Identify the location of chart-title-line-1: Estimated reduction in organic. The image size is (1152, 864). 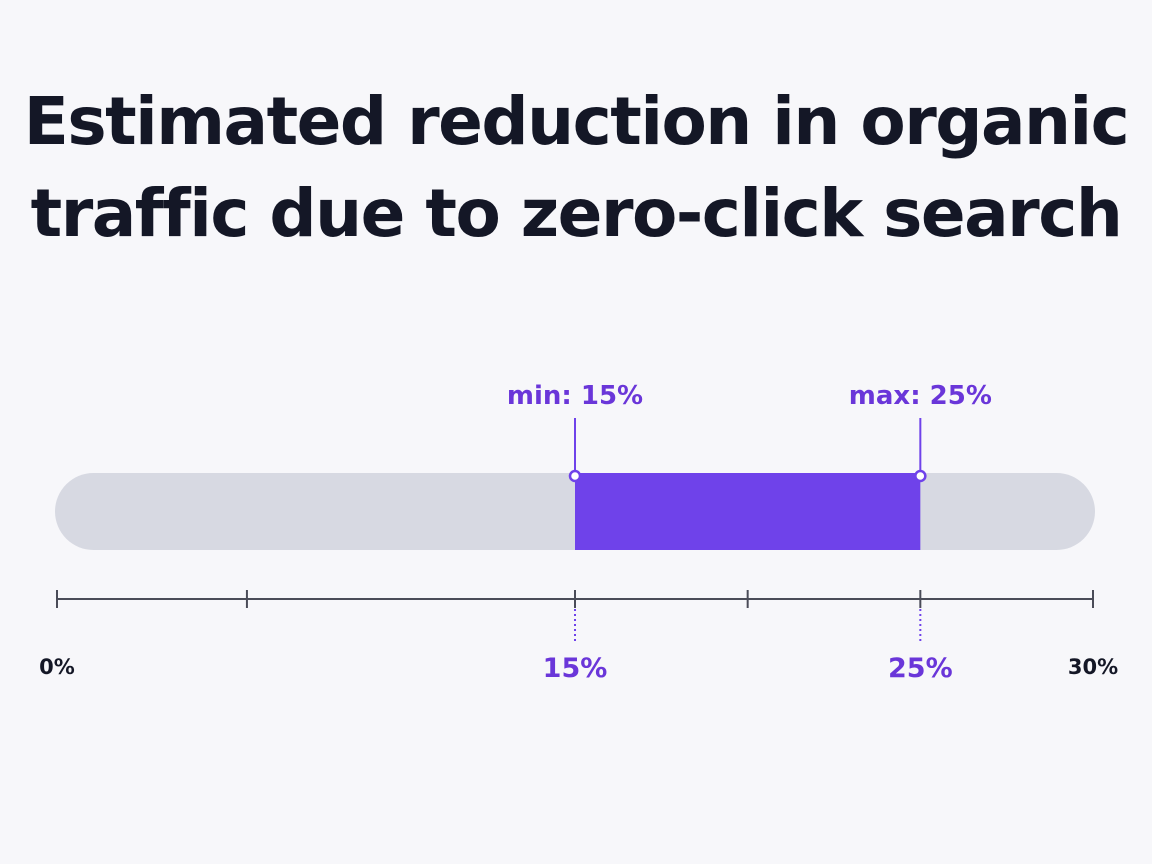
(576, 121).